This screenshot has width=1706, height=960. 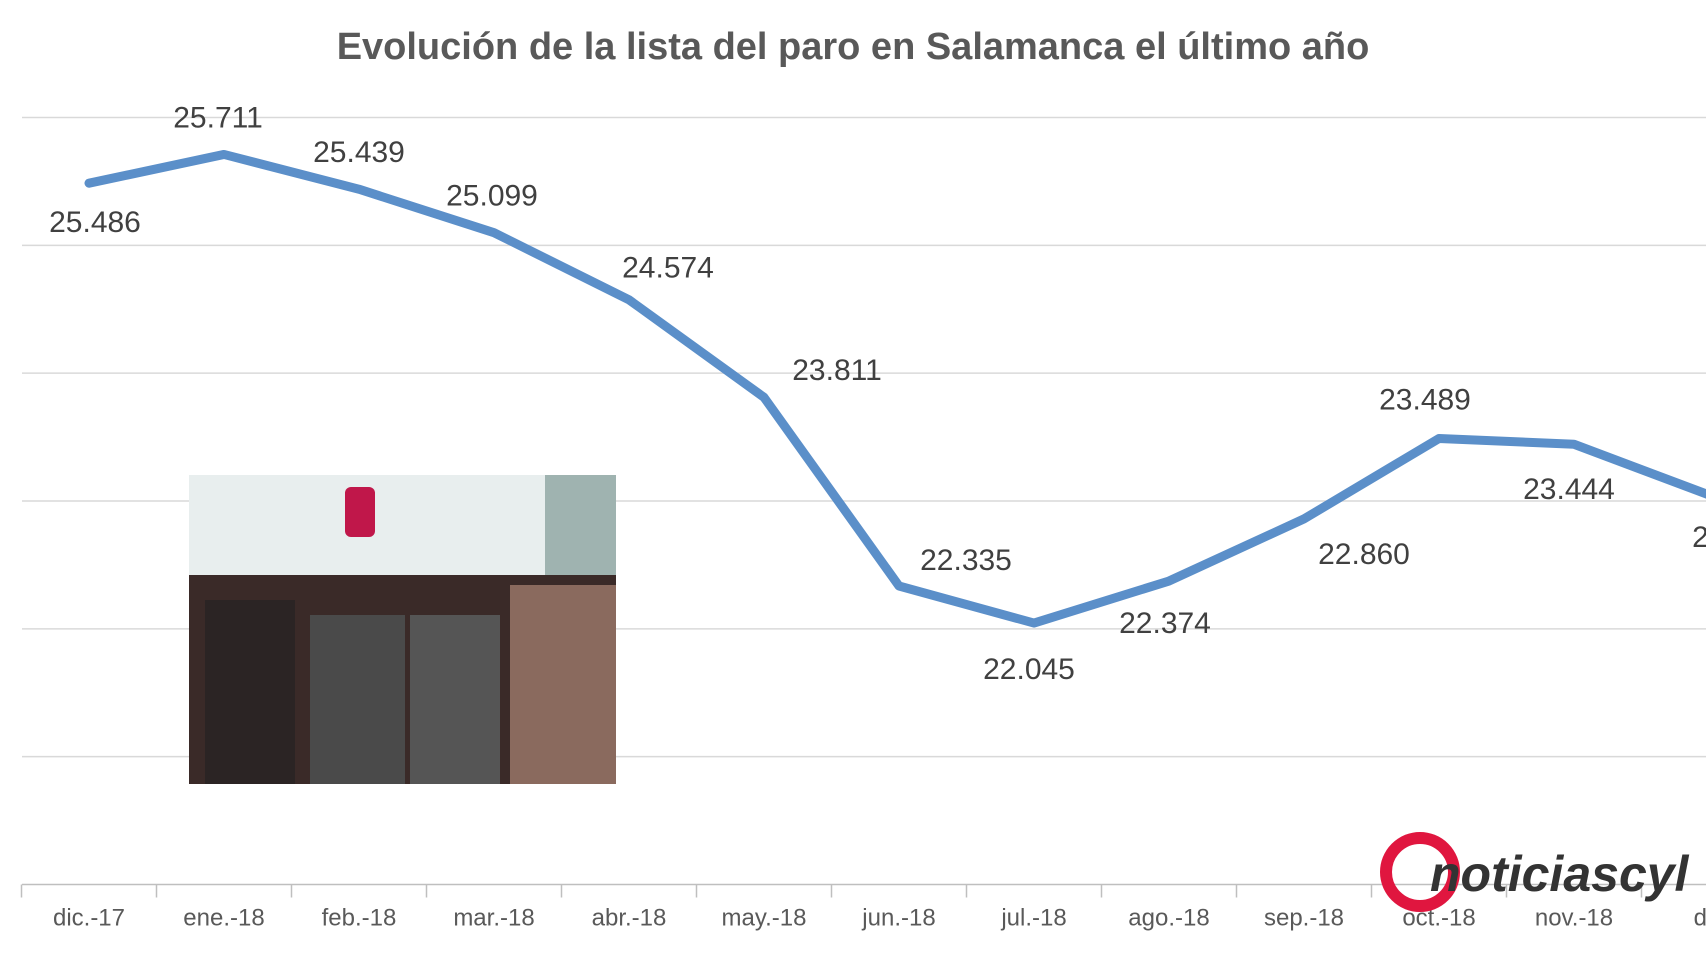 What do you see at coordinates (898, 917) in the screenshot?
I see `x-tick-label: jun.-18` at bounding box center [898, 917].